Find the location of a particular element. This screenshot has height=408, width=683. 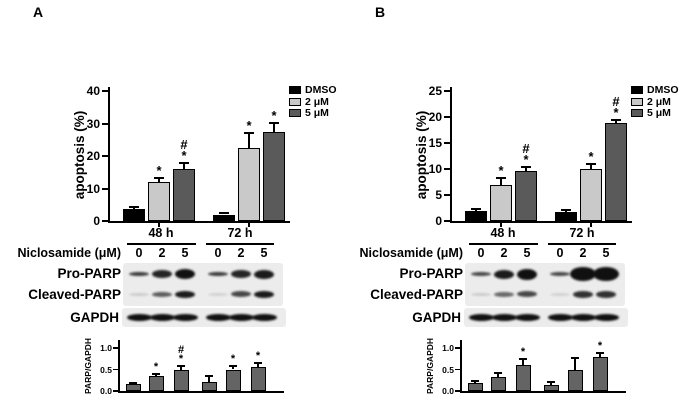

x-group-tick is located at coordinates (501, 225).